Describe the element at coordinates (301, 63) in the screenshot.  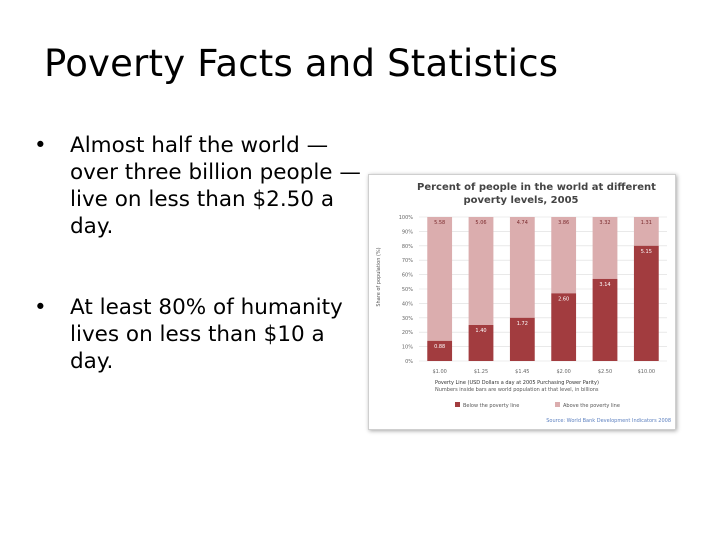
I see `slide-title: Poverty Facts and Statistics` at that location.